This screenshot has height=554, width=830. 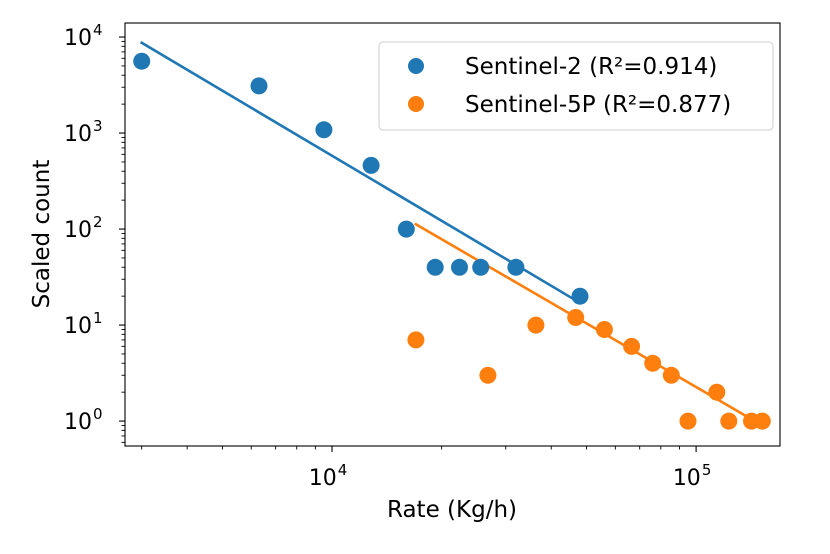 What do you see at coordinates (83, 228) in the screenshot?
I see `y-tick-label-3: 10²` at bounding box center [83, 228].